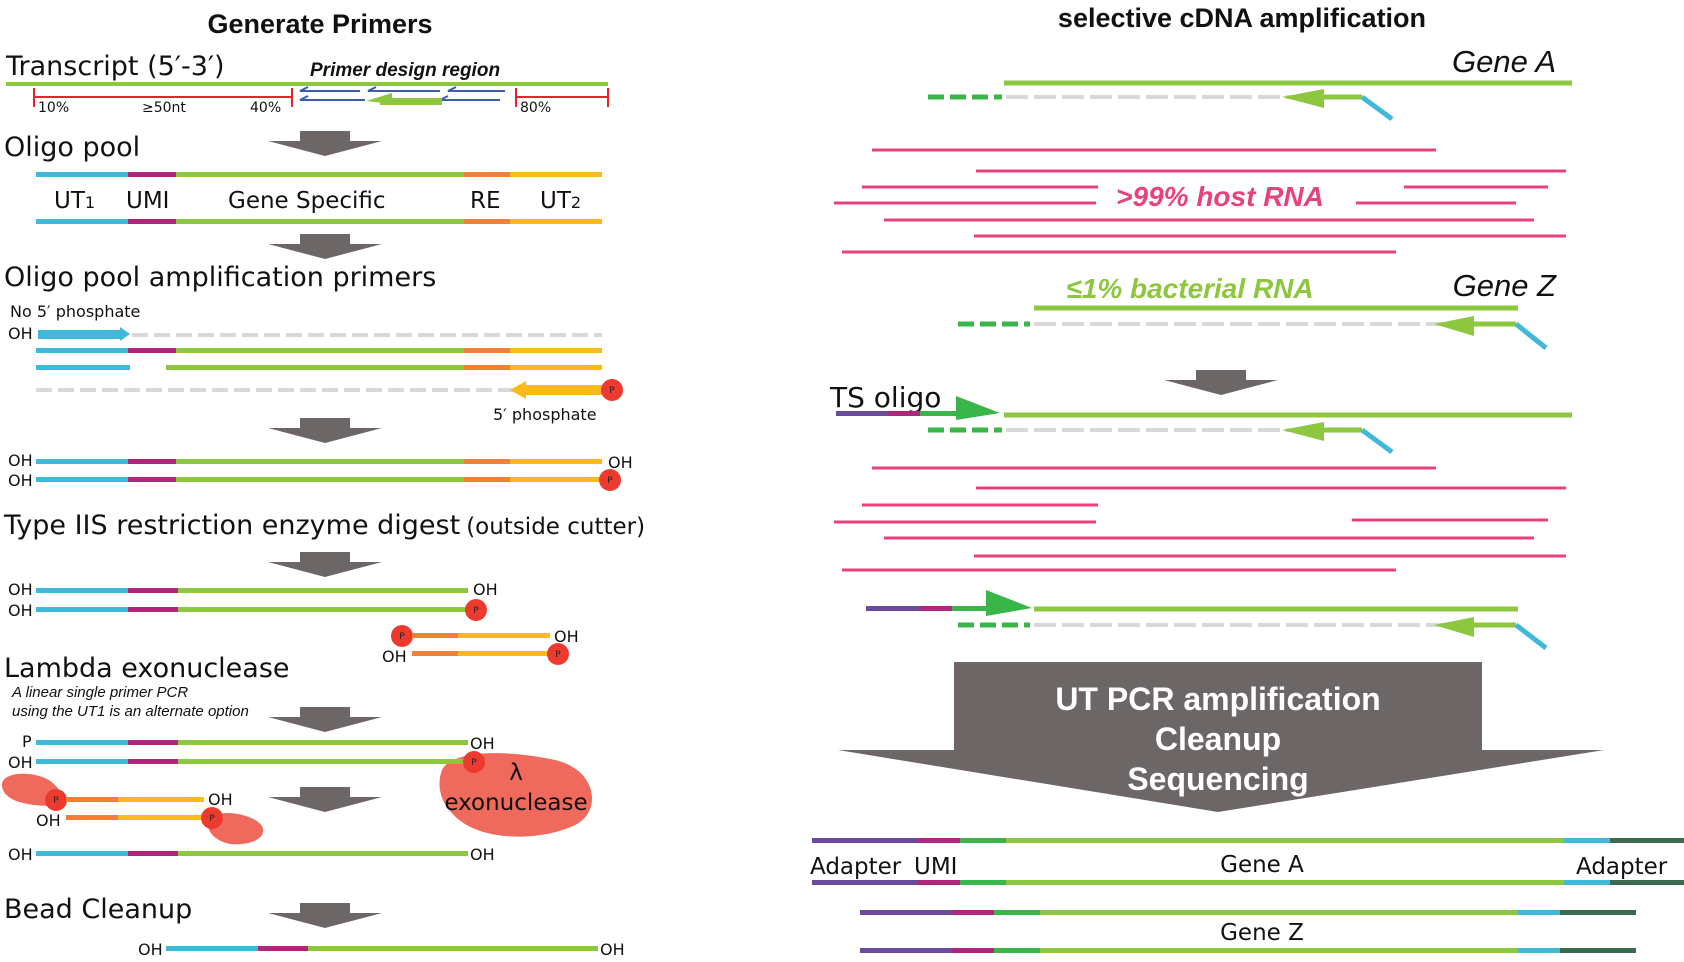 The width and height of the screenshot is (1684, 962). Describe the element at coordinates (307, 201) in the screenshot. I see `gene-specific-label: Gene Specific` at that location.